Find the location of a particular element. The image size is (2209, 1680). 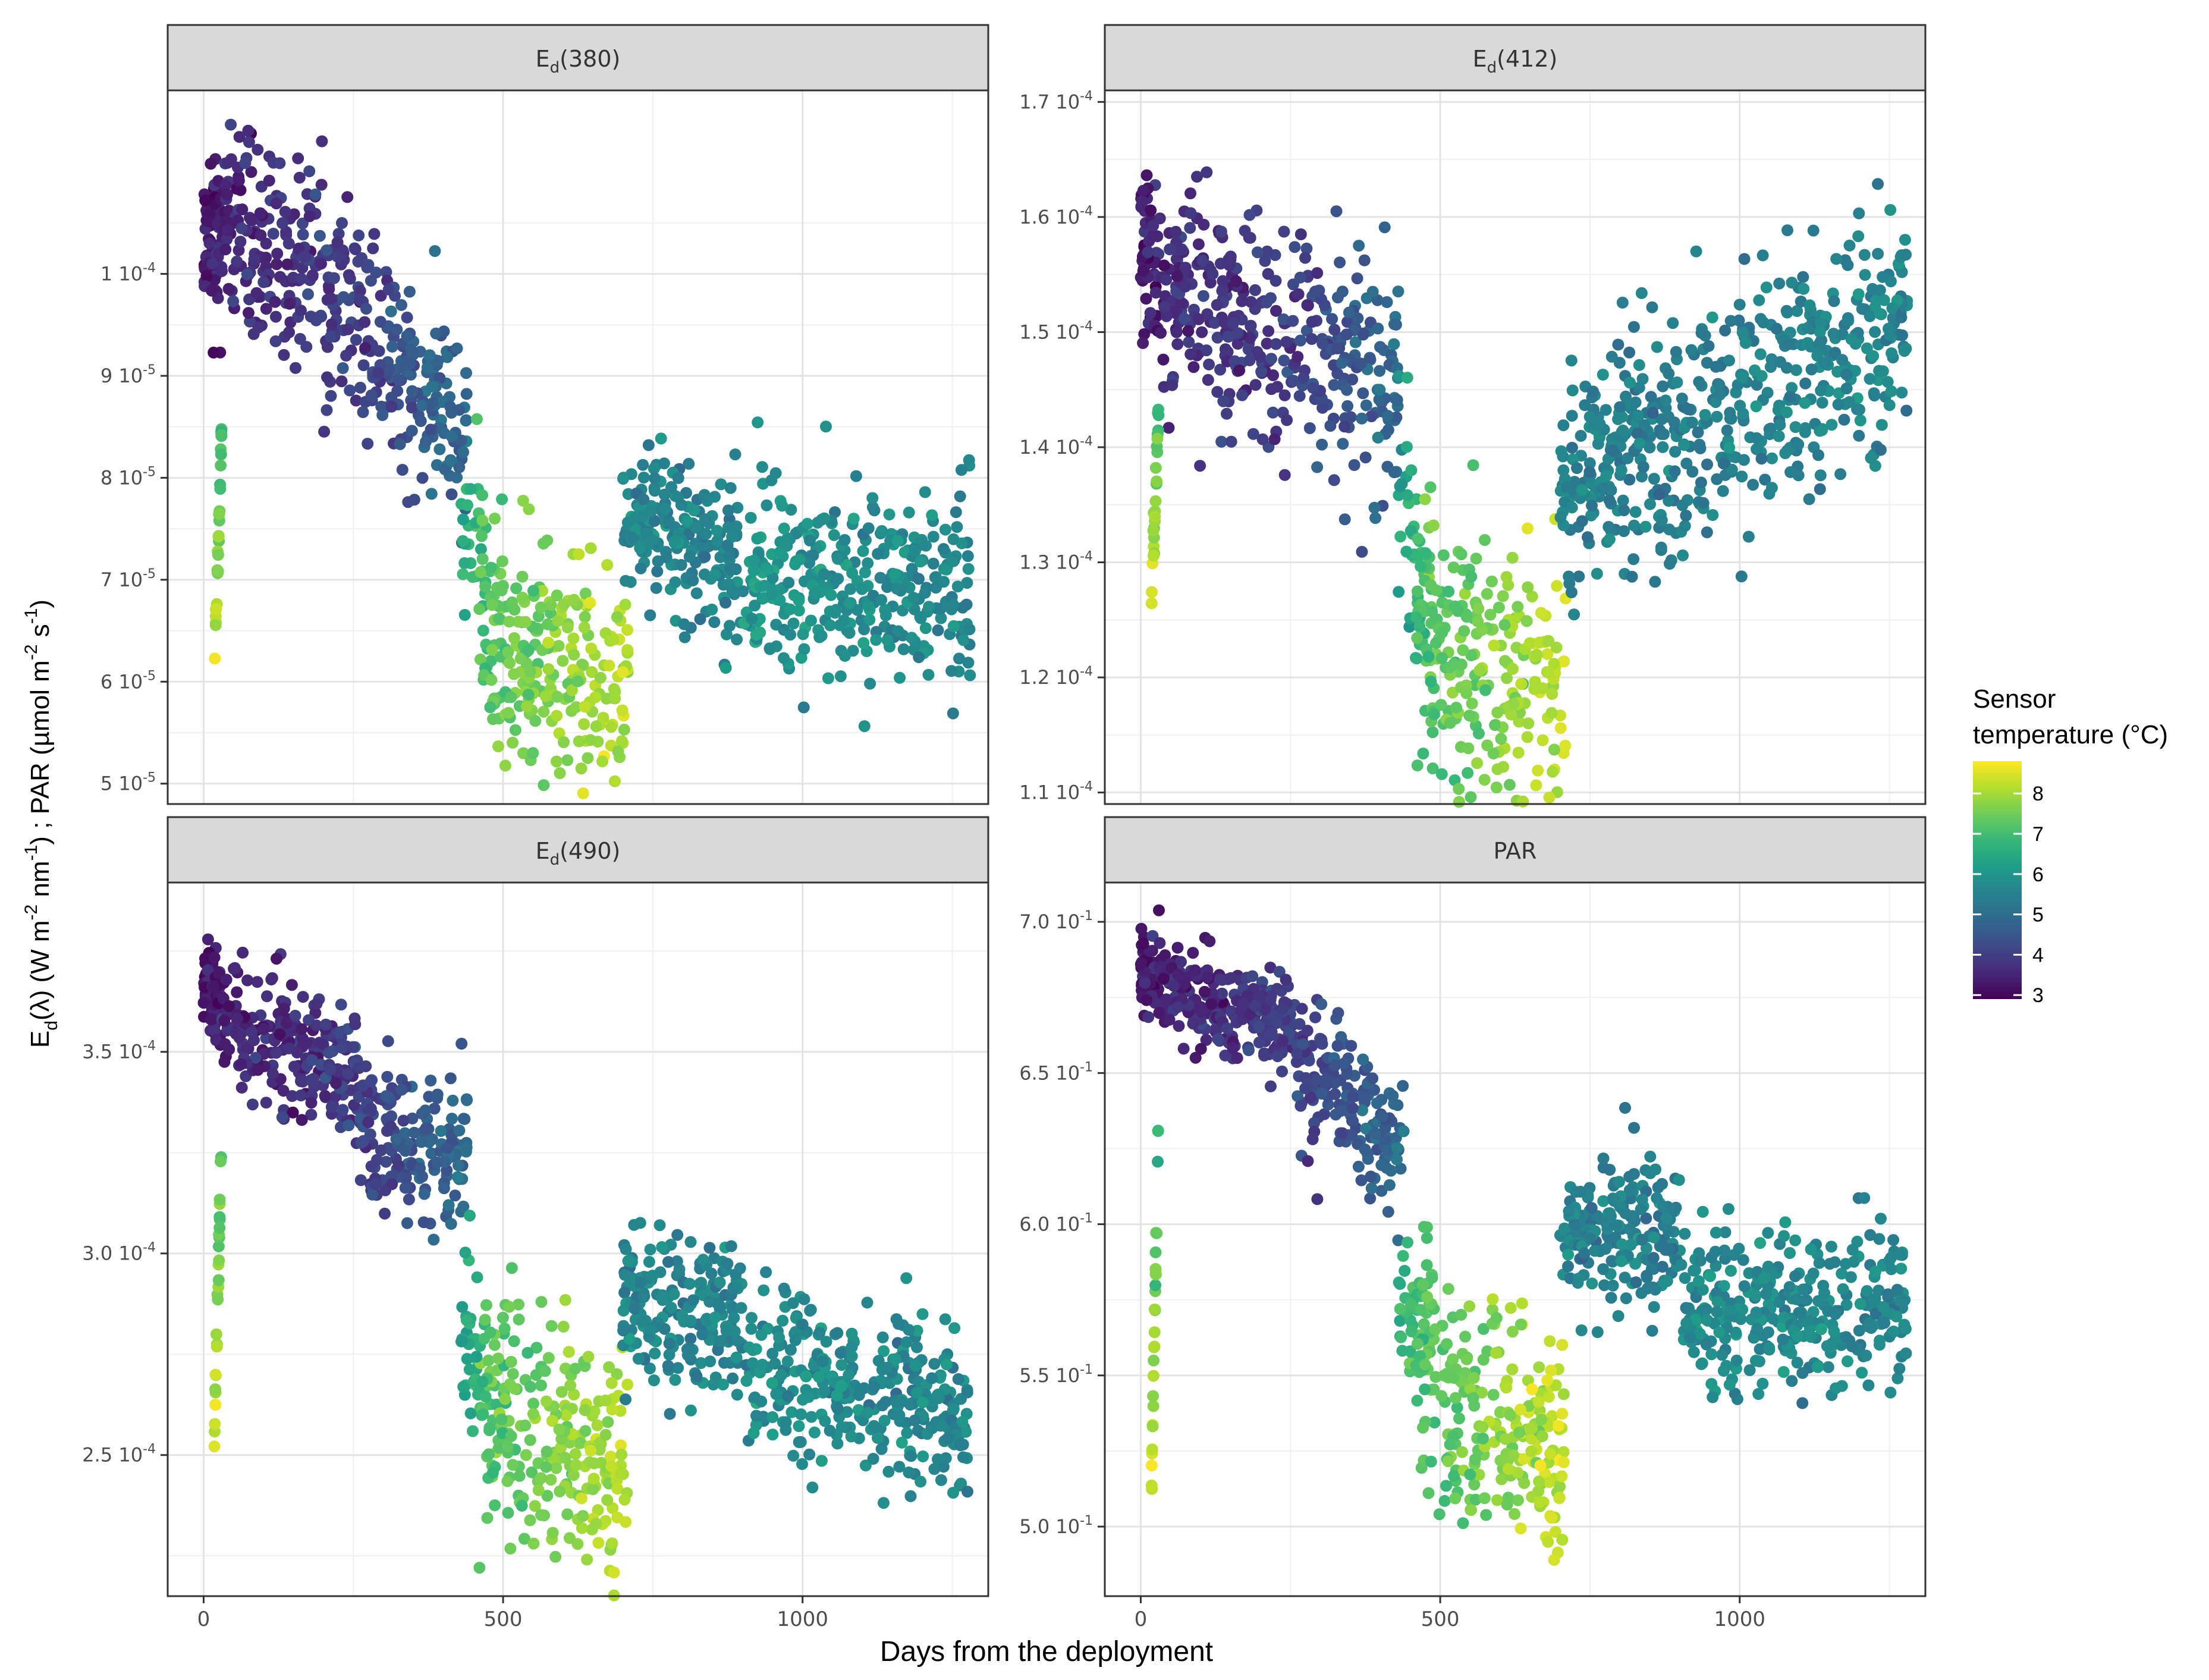

facet-strip-label: PAR is located at coordinates (1515, 851).